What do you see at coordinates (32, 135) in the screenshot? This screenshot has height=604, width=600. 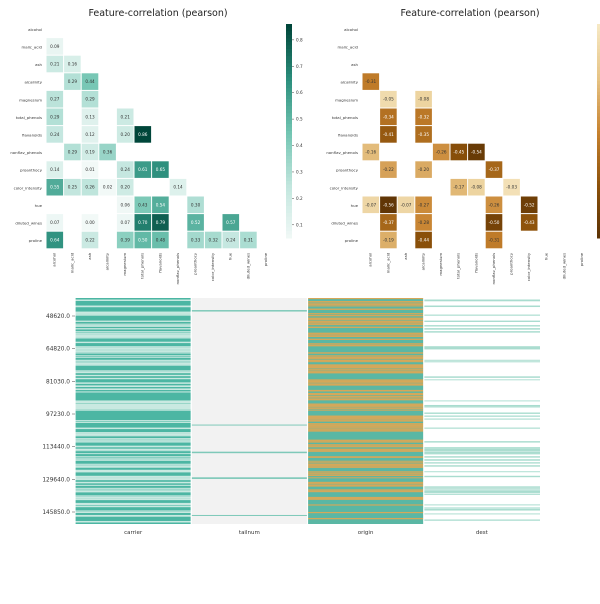 I see `row-label-flavanoids: flavanoids` at bounding box center [32, 135].